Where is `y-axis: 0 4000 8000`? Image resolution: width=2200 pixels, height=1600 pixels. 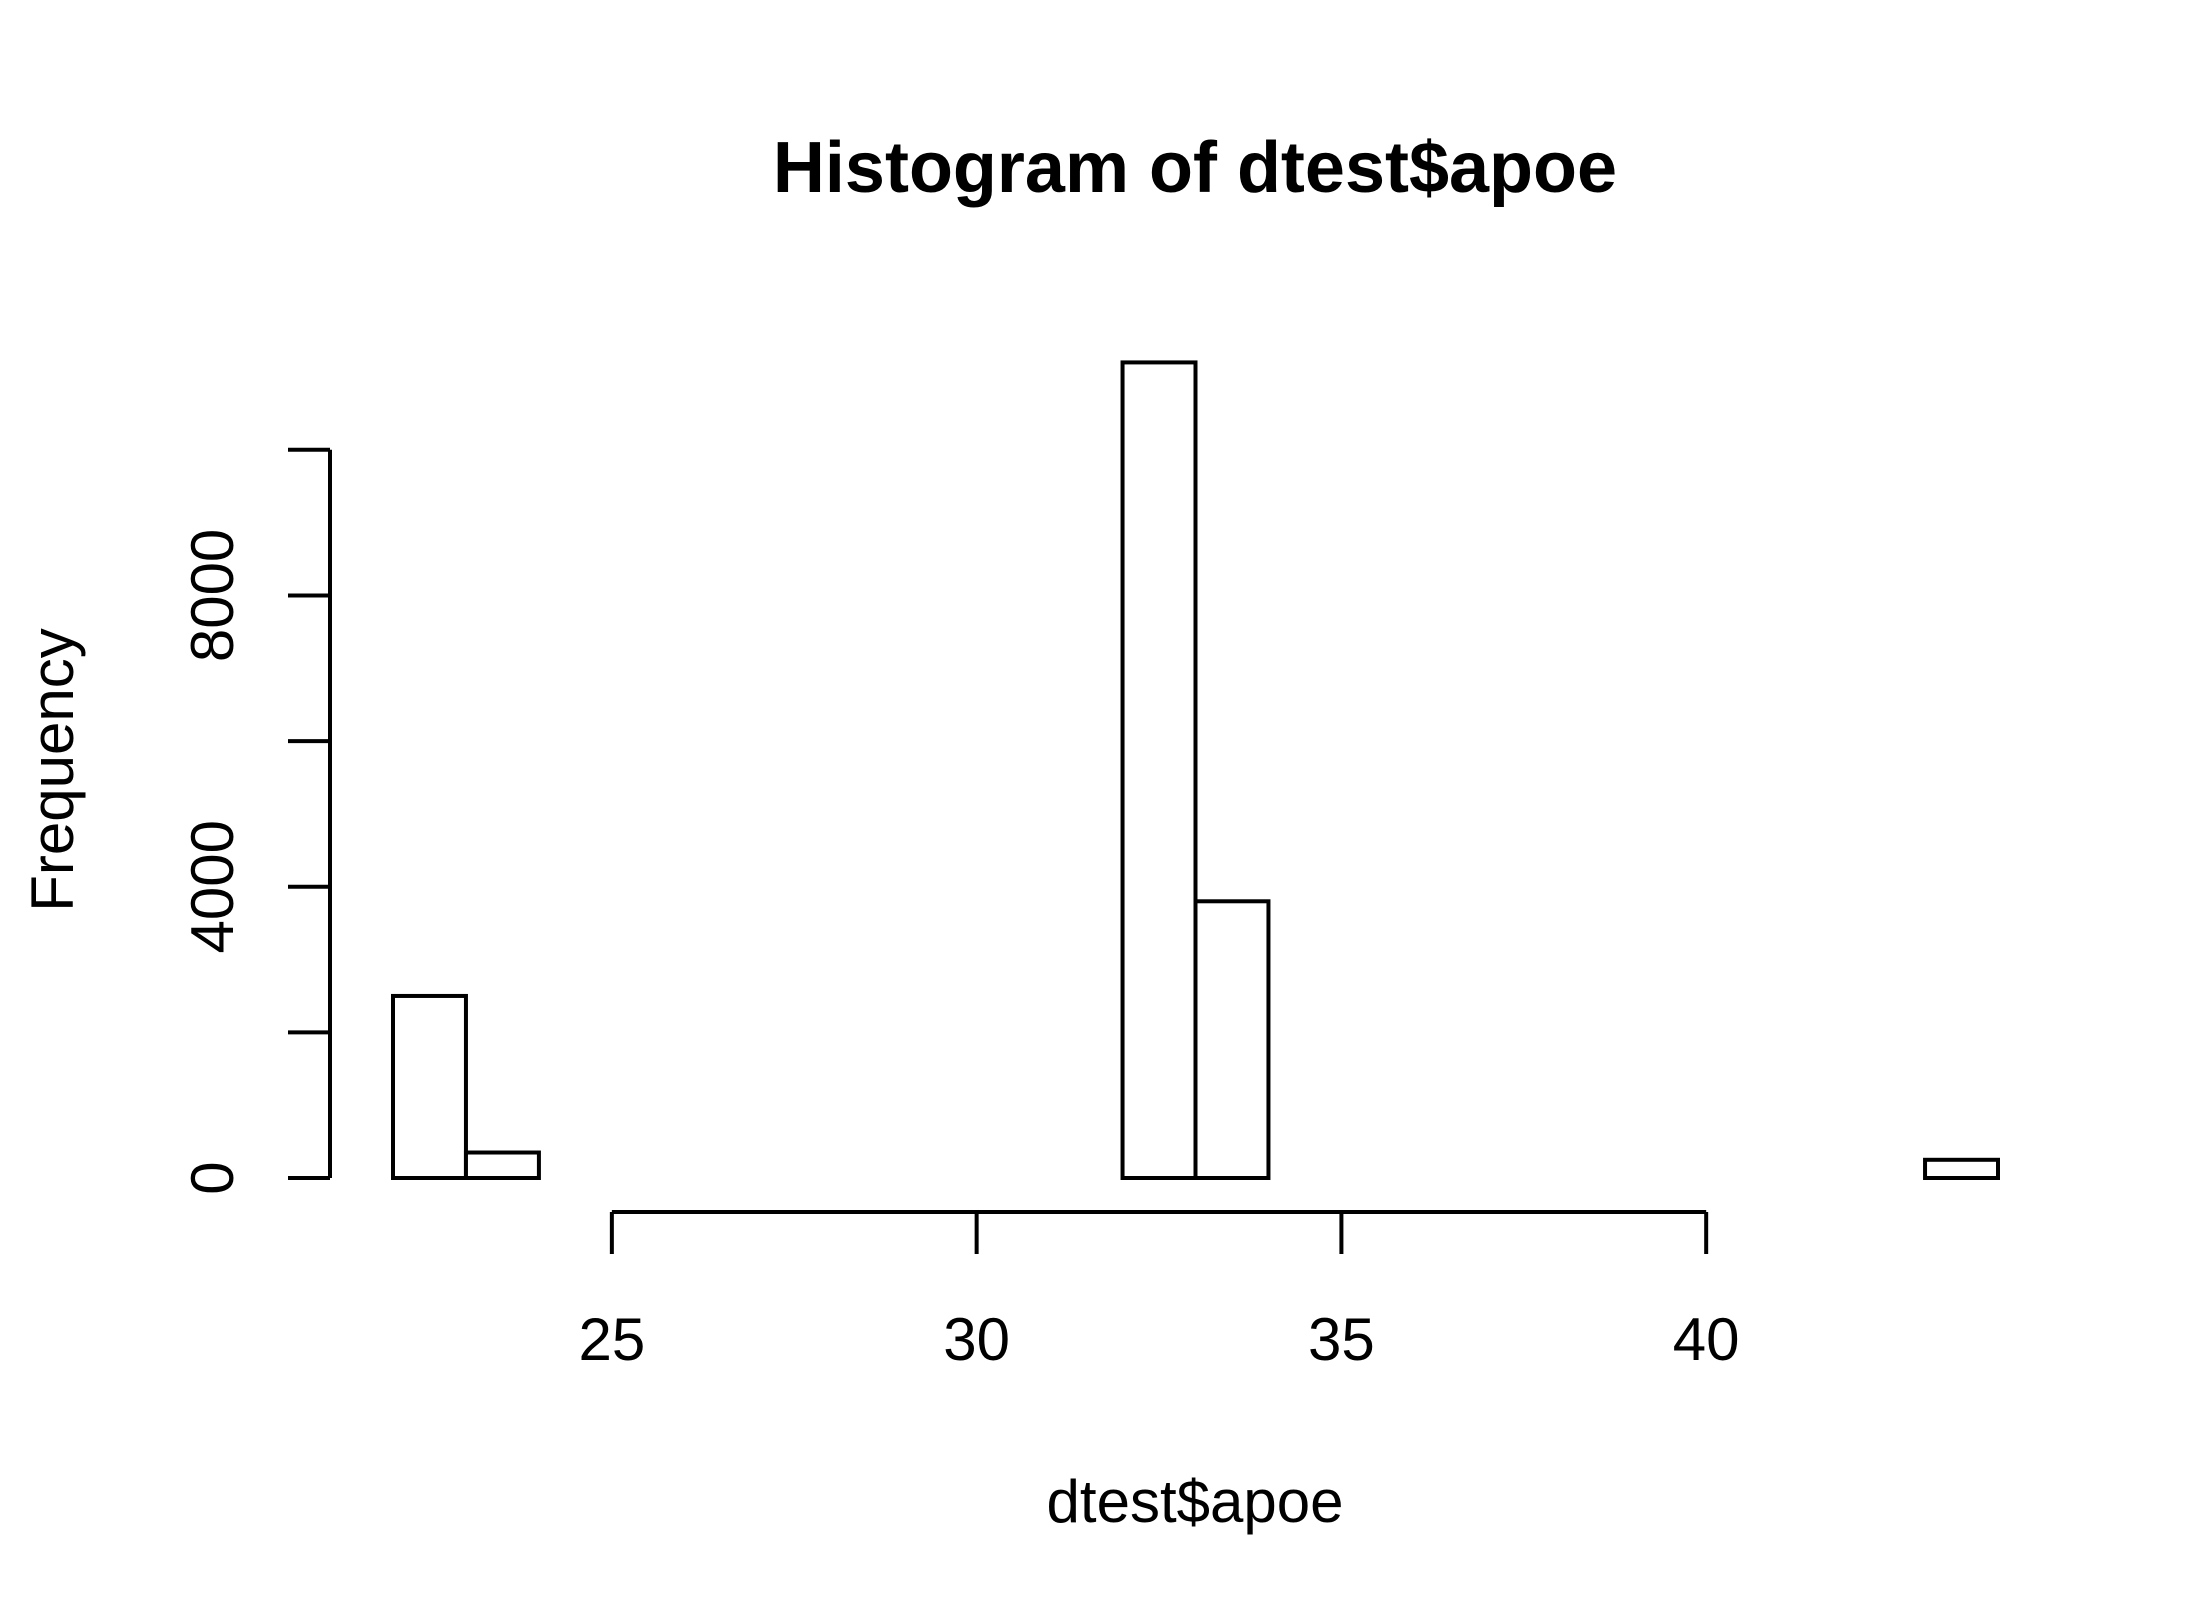
y-axis: 0 4000 8000 is located at coordinates (255, 821).